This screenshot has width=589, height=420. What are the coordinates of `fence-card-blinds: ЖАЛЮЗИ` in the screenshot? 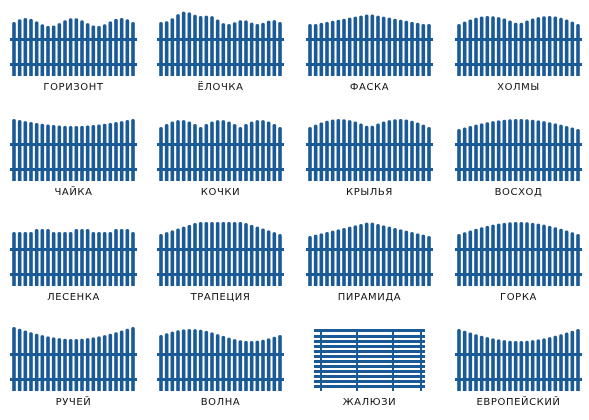 It's located at (369, 367).